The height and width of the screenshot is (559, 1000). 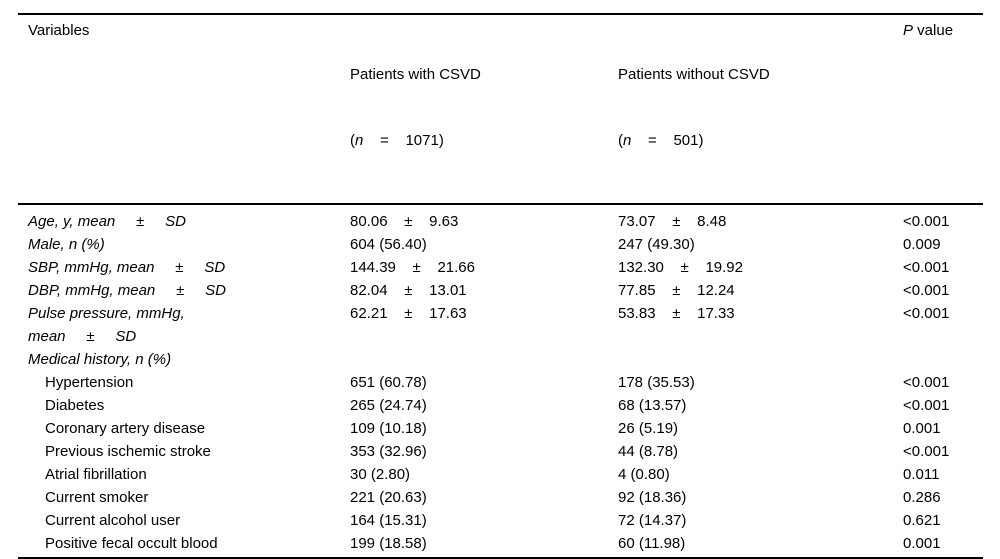 I want to click on no-csvd-value: 77.85 ± 12.24, so click(x=676, y=290).